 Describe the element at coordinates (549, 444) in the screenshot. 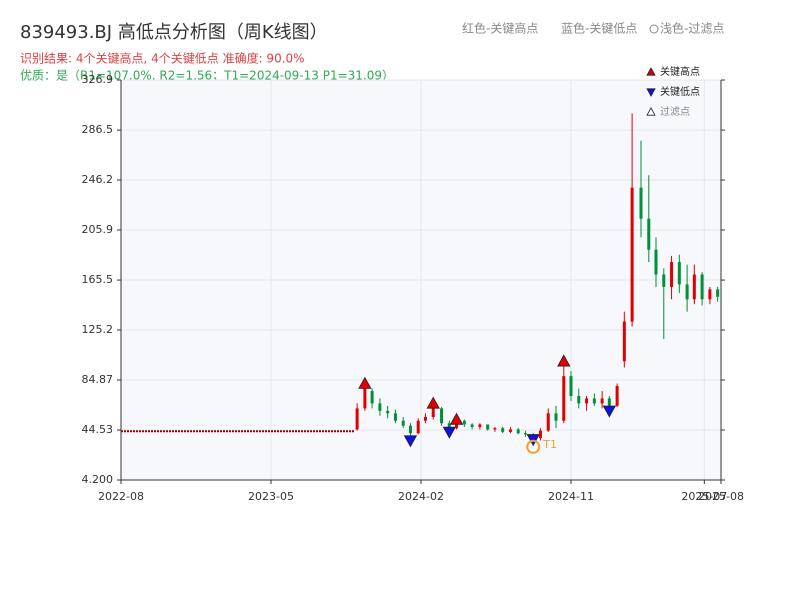

I see `annotation-label: T1` at that location.